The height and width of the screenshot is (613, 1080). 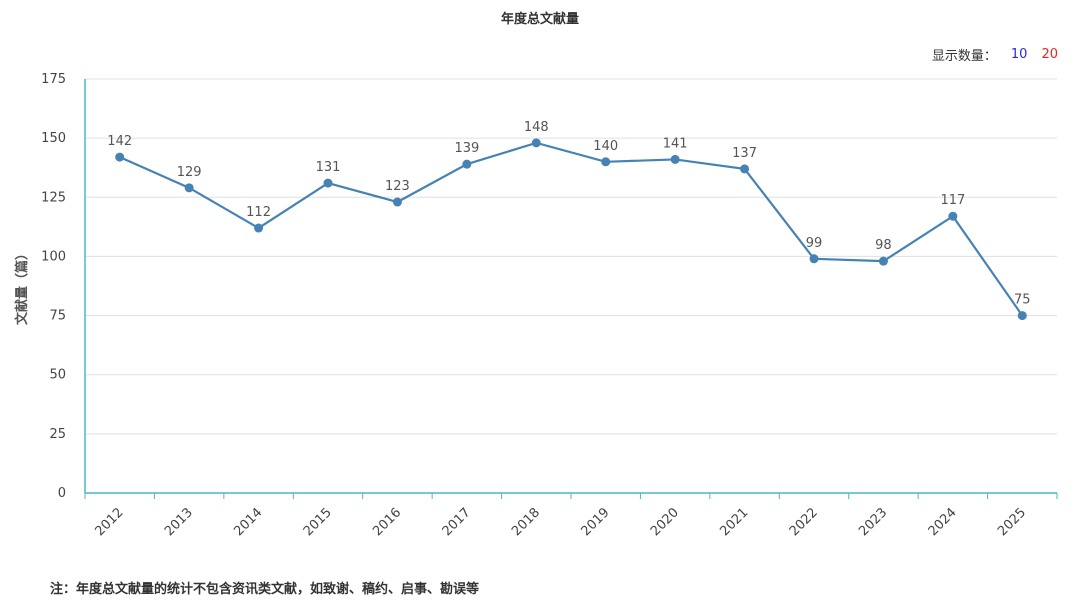 I want to click on data-label: 112, so click(x=258, y=212).